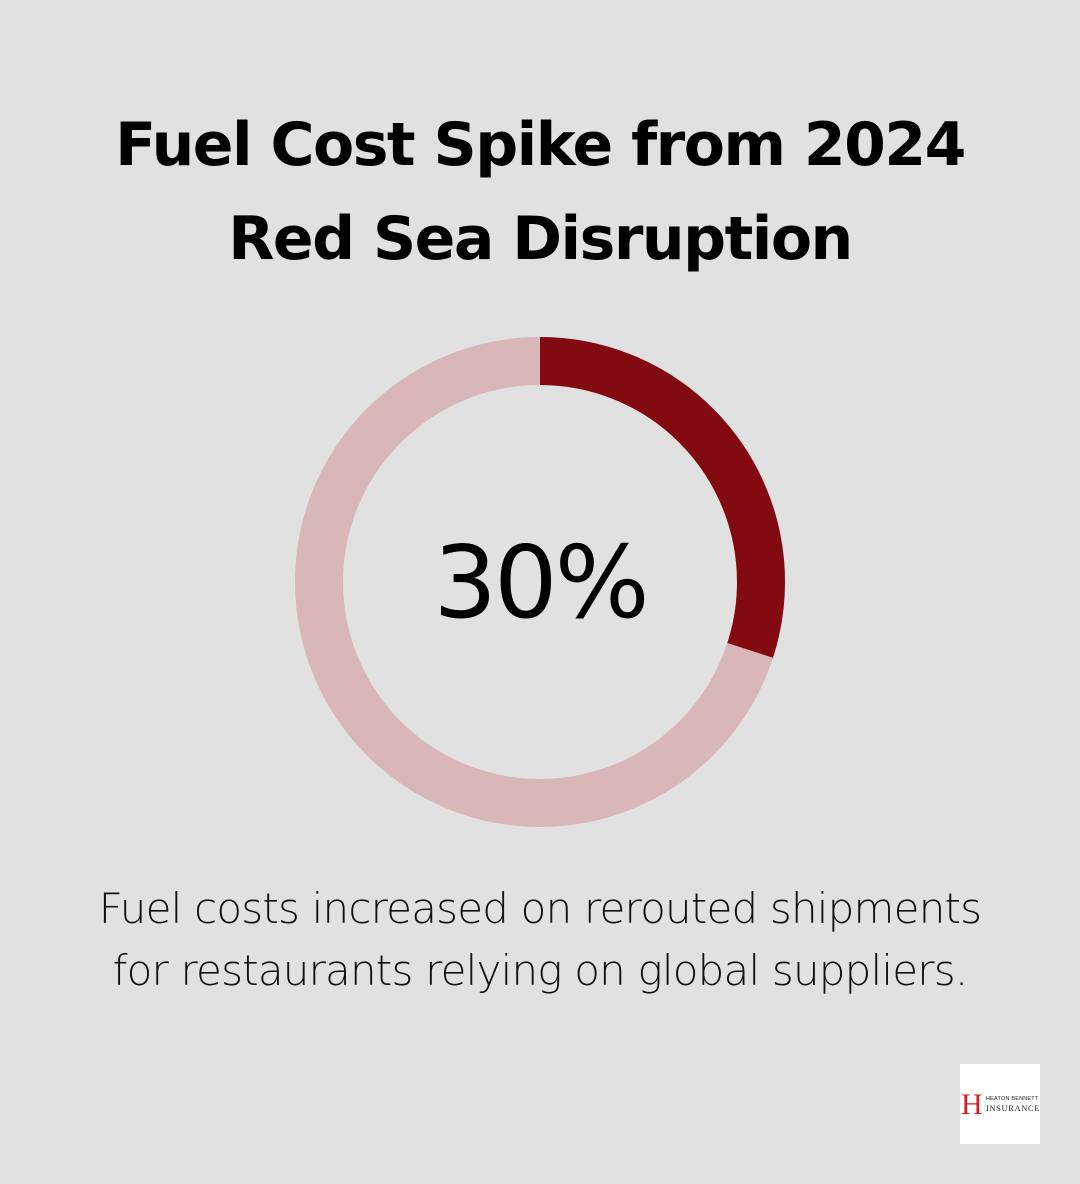 Image resolution: width=1080 pixels, height=1184 pixels. What do you see at coordinates (540, 145) in the screenshot?
I see `title-line-1: Fuel Cost Spike from 2024` at bounding box center [540, 145].